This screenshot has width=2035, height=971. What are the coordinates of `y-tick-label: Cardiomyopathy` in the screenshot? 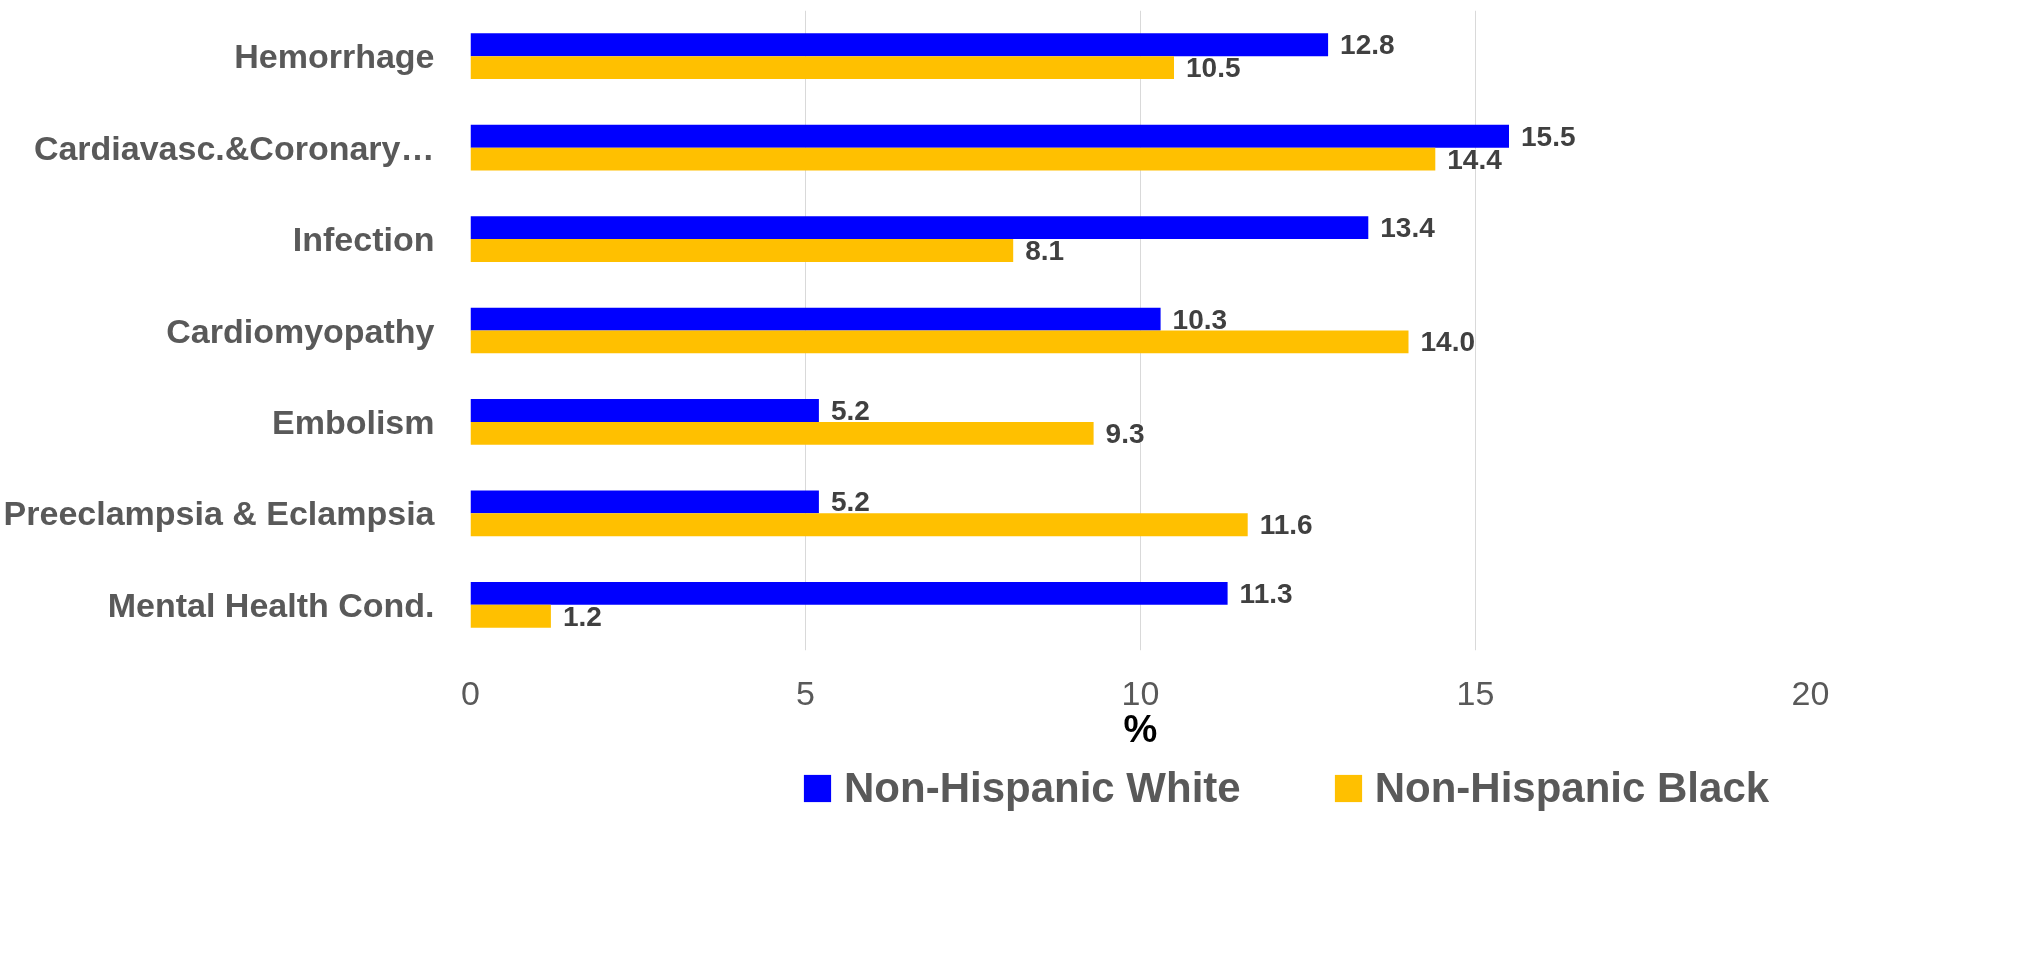 It's located at (300, 330).